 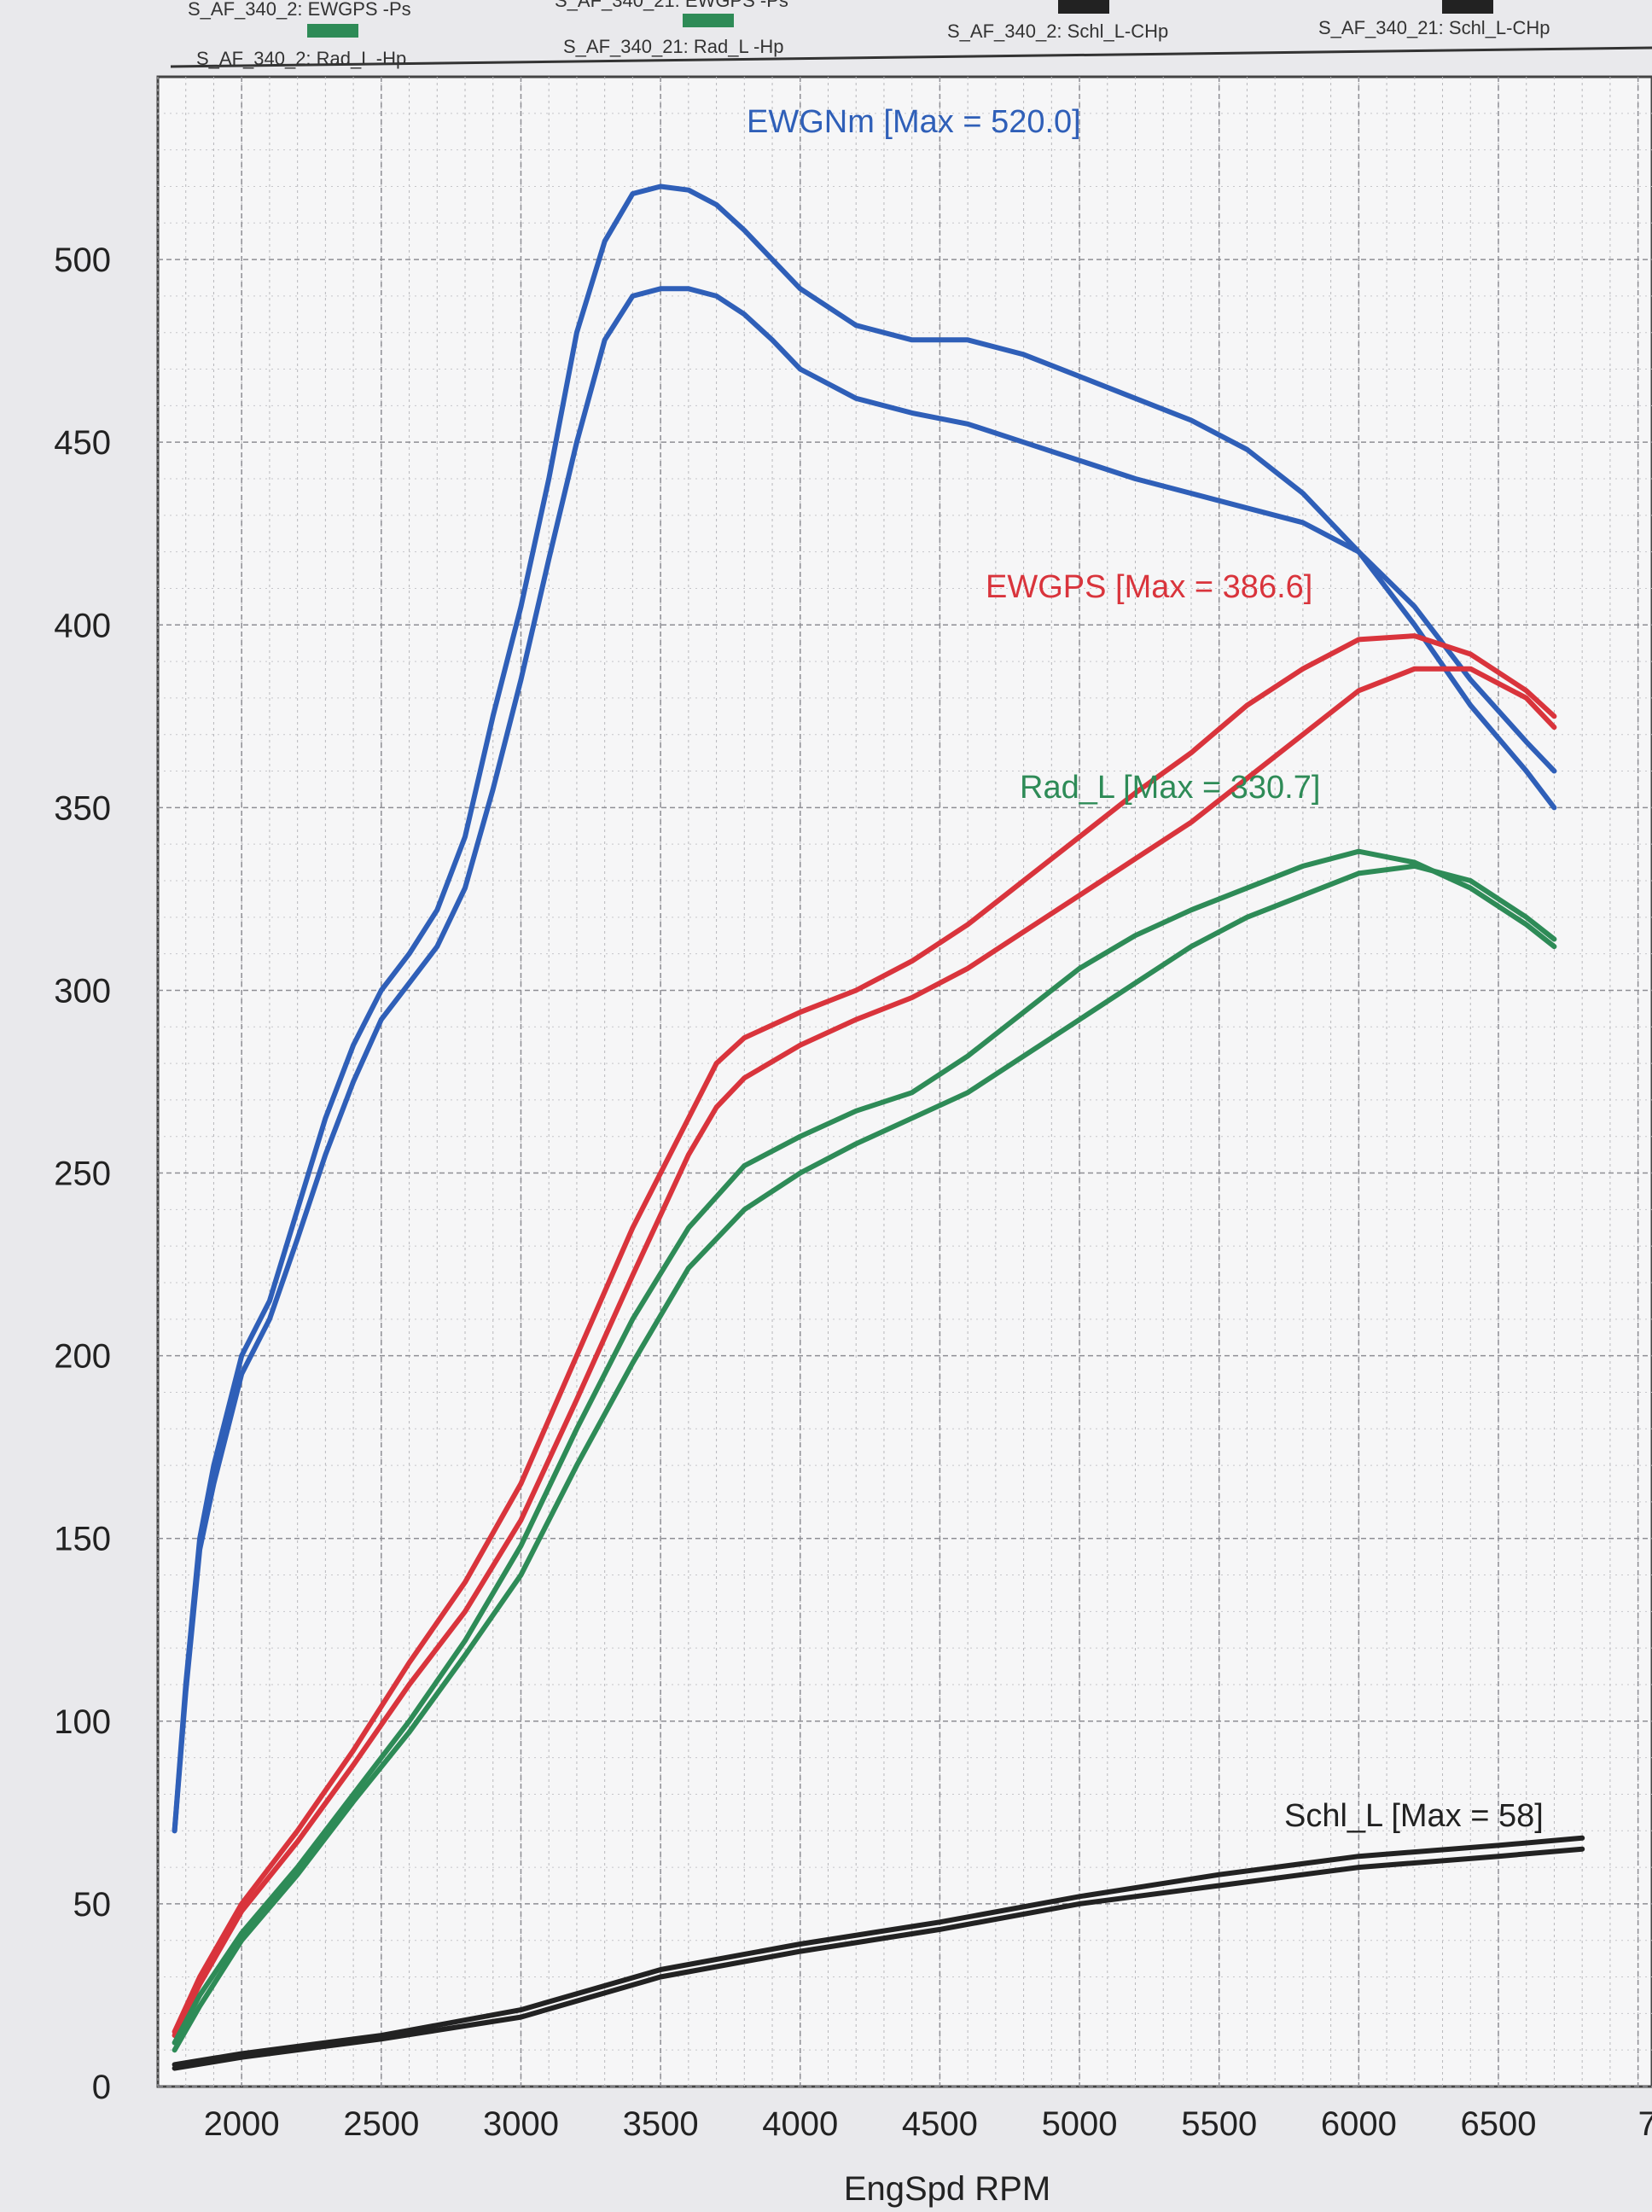 What do you see at coordinates (82, 991) in the screenshot?
I see `y-tick-label: 300` at bounding box center [82, 991].